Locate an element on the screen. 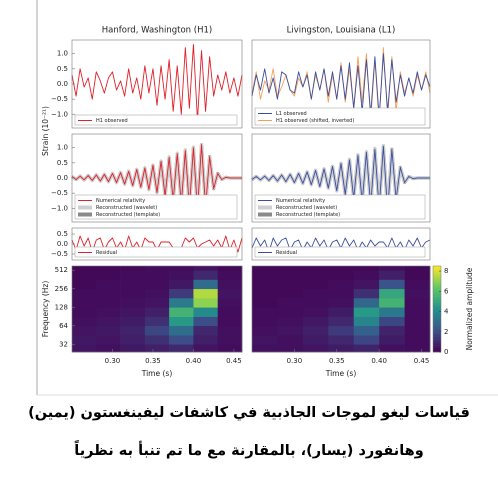  legend-swatch is located at coordinates (85, 207).